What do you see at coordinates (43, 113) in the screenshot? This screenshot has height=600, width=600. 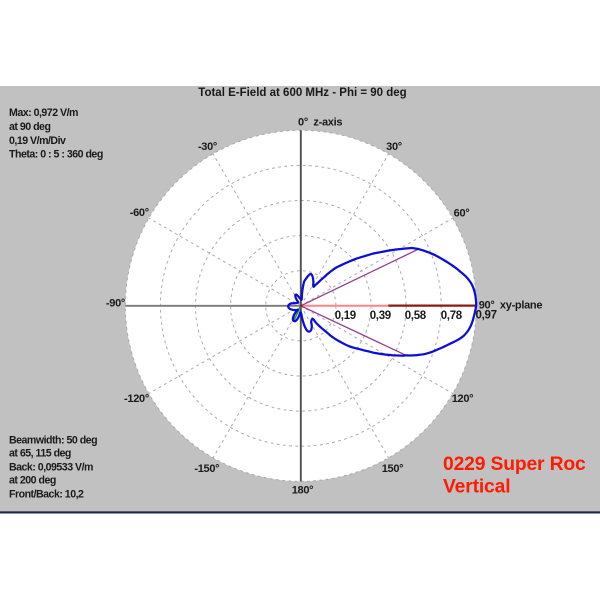 I see `svg-text: Max: 0,972 V/m` at bounding box center [43, 113].